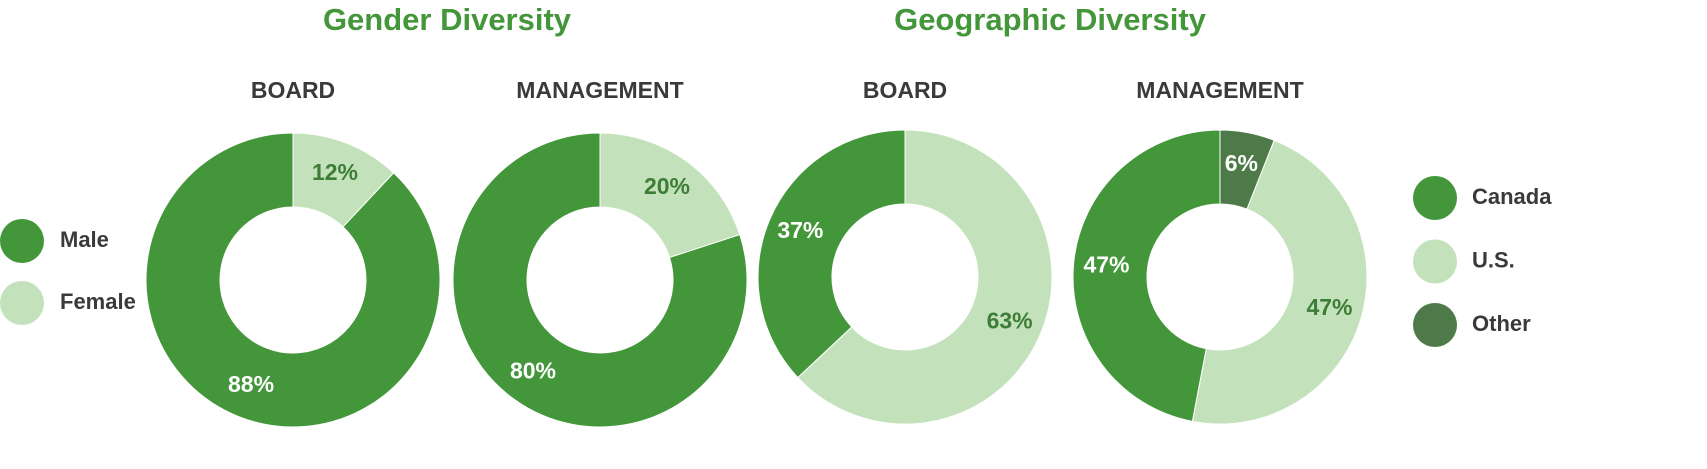 The image size is (1707, 469). Describe the element at coordinates (335, 172) in the screenshot. I see `value-label: 12%` at that location.